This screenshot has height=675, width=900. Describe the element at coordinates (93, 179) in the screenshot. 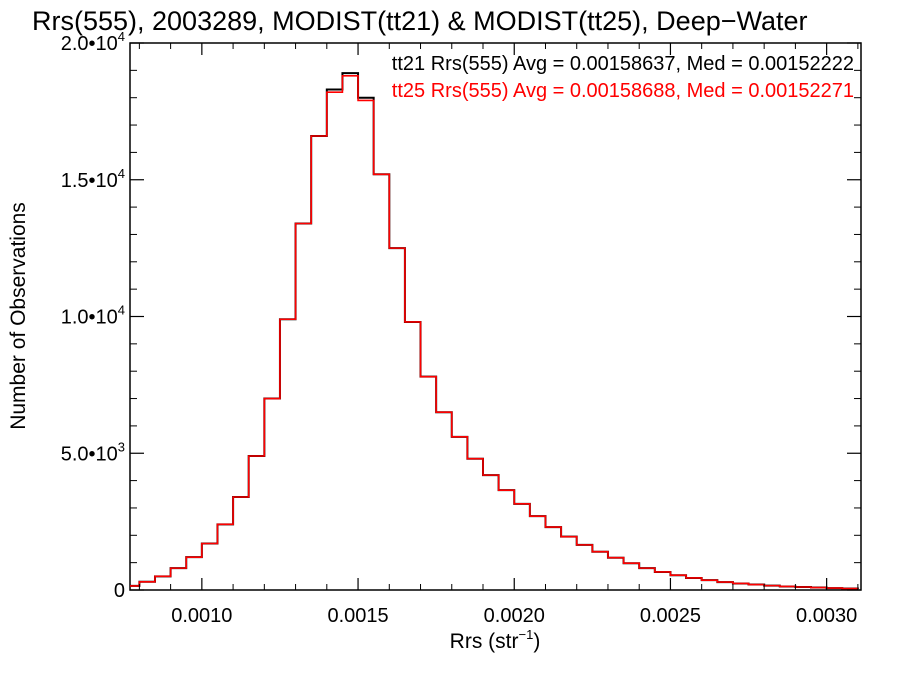

I see `y-tick-label: 1.5•104` at that location.